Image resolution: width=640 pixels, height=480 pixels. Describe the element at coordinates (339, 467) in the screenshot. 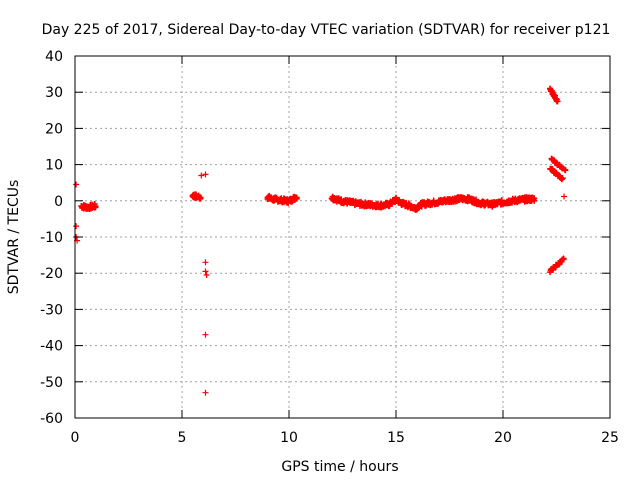

I see `x-axis-label: GPS time / hours` at that location.